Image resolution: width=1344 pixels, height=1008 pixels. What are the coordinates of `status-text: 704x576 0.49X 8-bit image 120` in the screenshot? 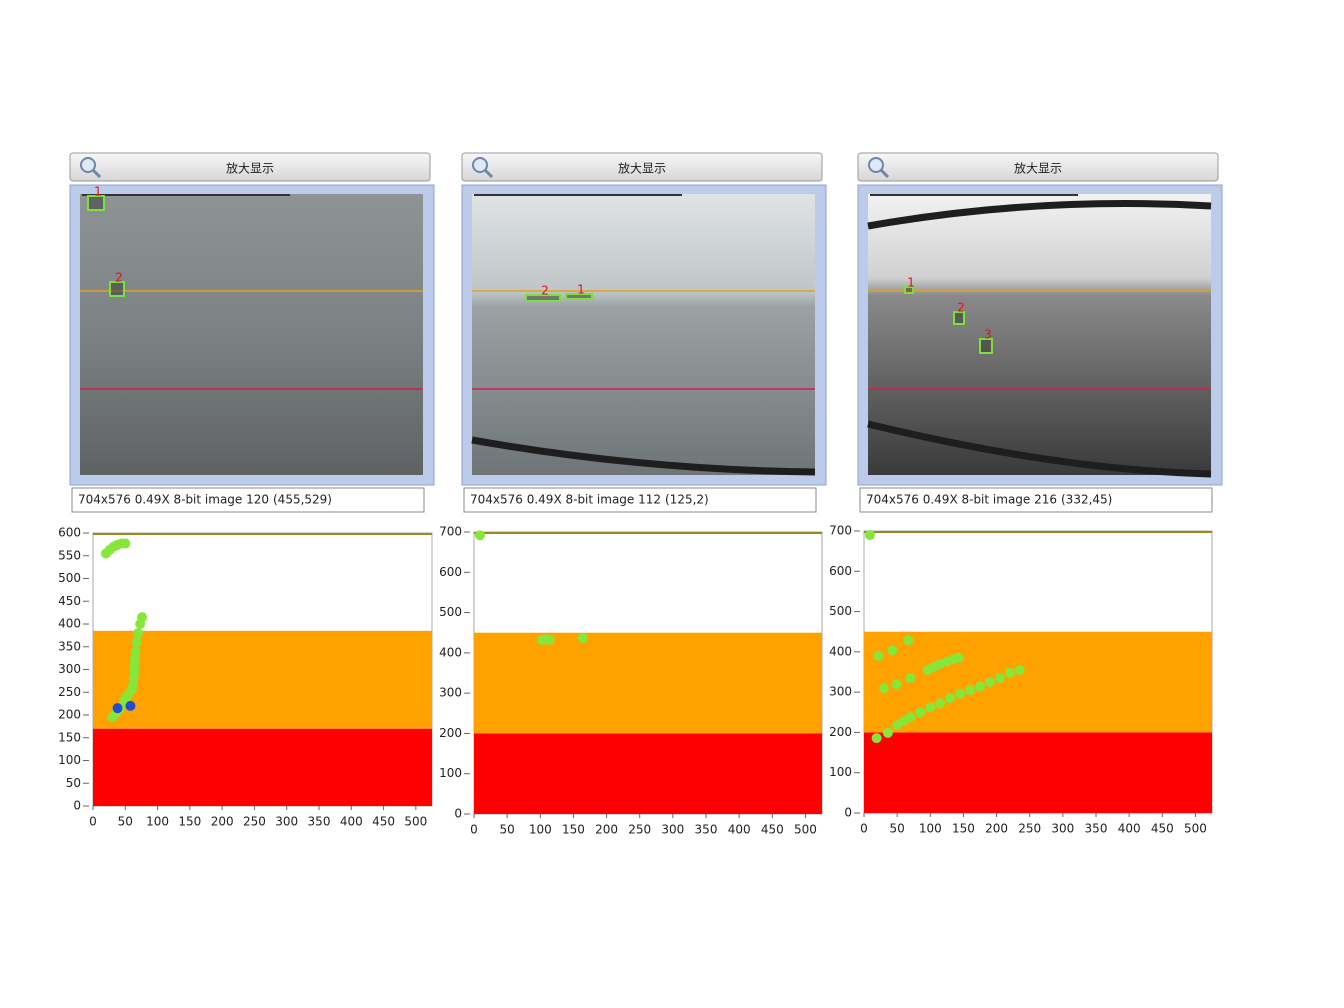 It's located at (173, 500).